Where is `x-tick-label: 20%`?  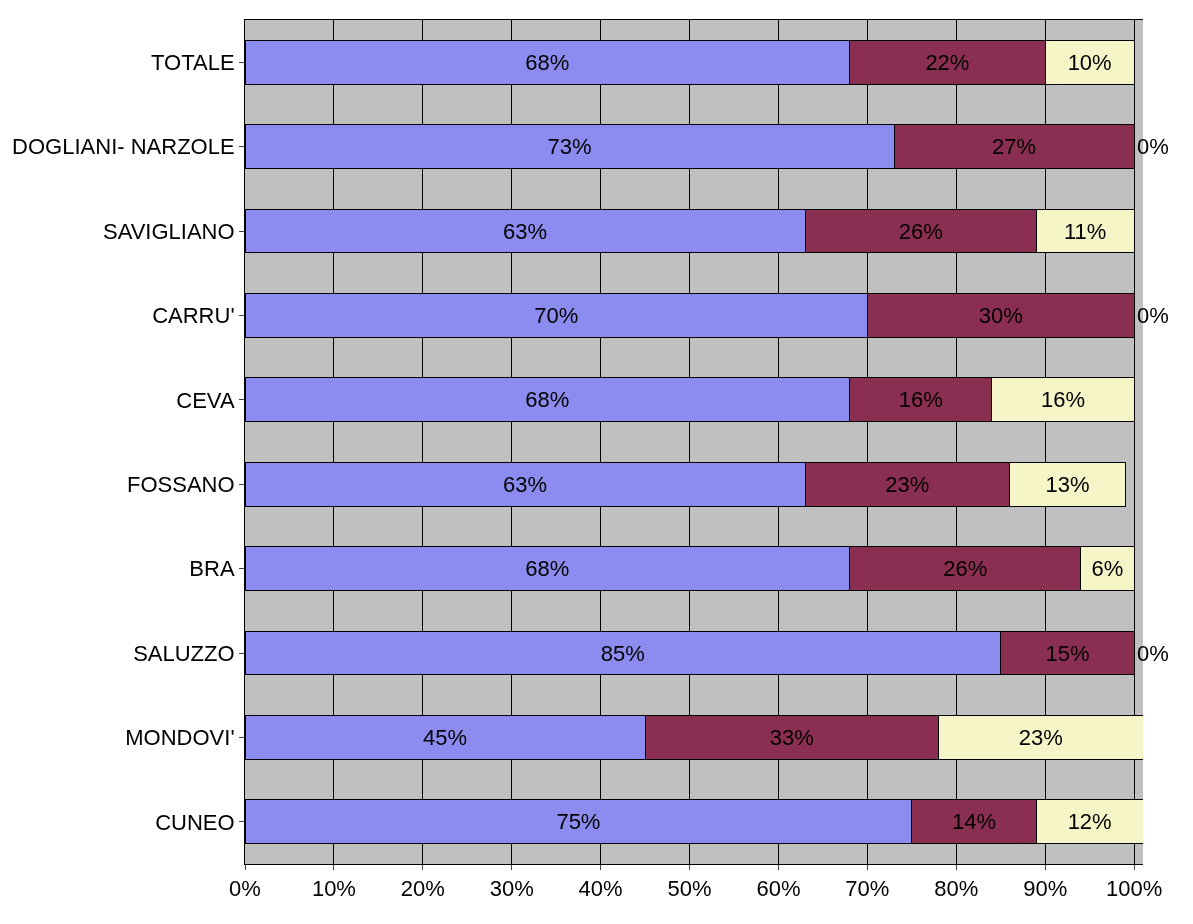
x-tick-label: 20% is located at coordinates (422, 889).